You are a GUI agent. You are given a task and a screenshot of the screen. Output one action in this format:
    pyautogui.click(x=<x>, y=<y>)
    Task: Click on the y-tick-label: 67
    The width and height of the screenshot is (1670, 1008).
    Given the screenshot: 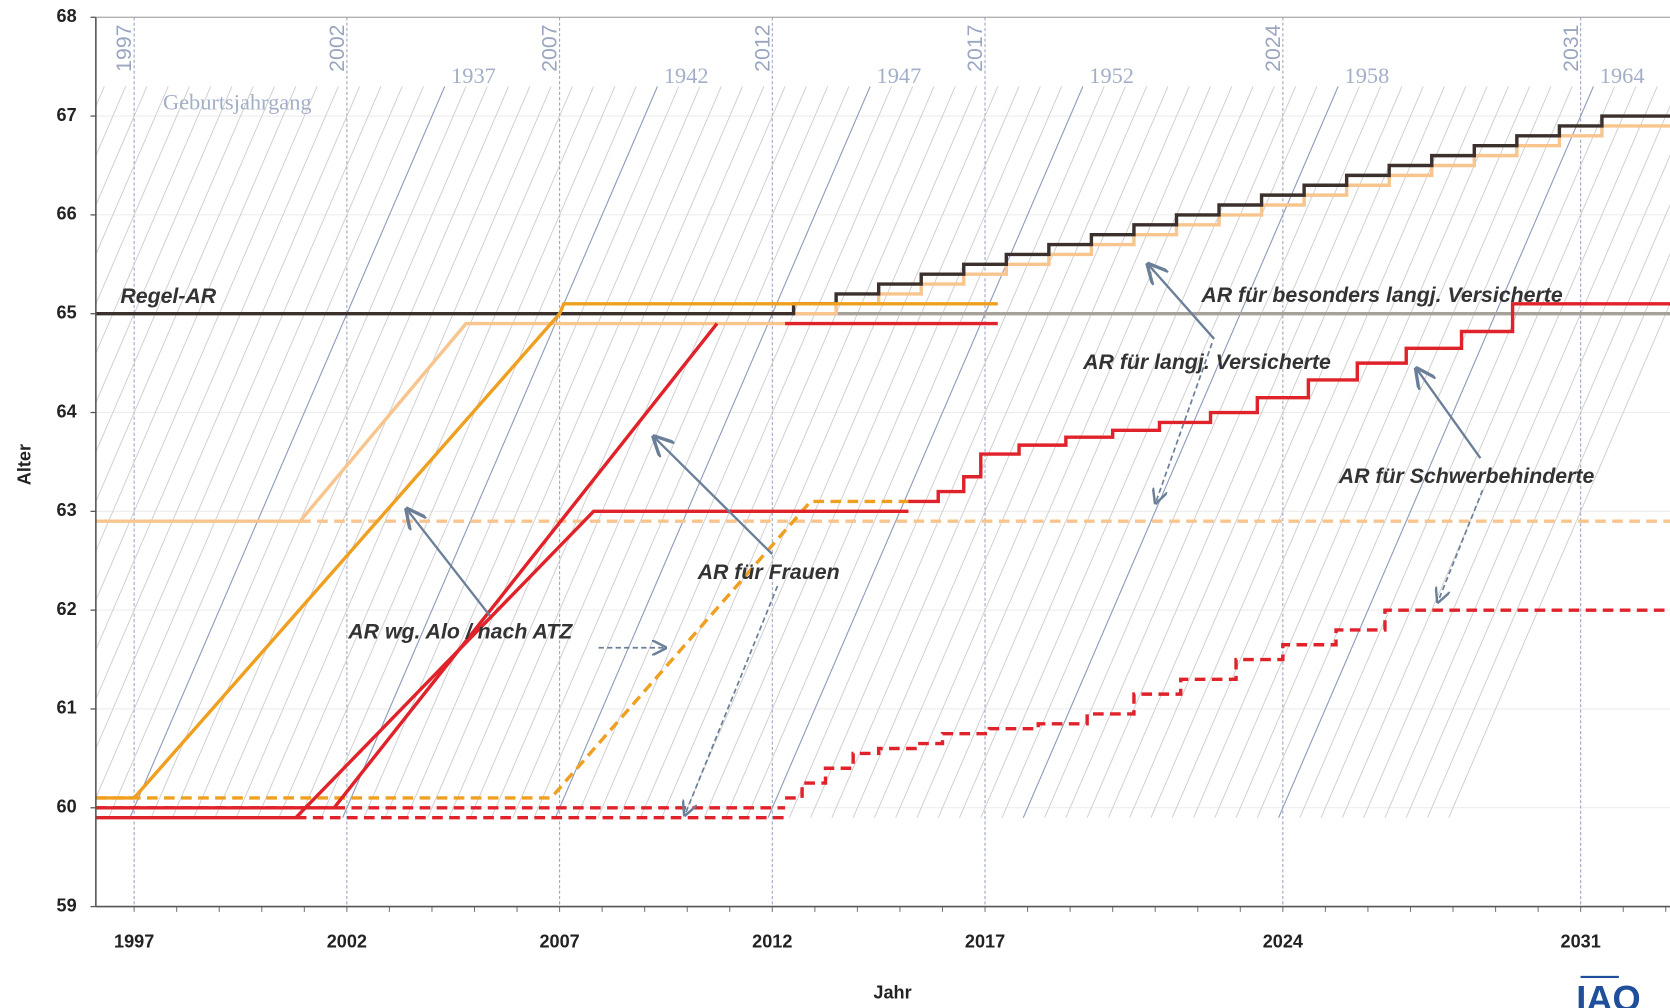 What is the action you would take?
    pyautogui.click(x=67, y=115)
    